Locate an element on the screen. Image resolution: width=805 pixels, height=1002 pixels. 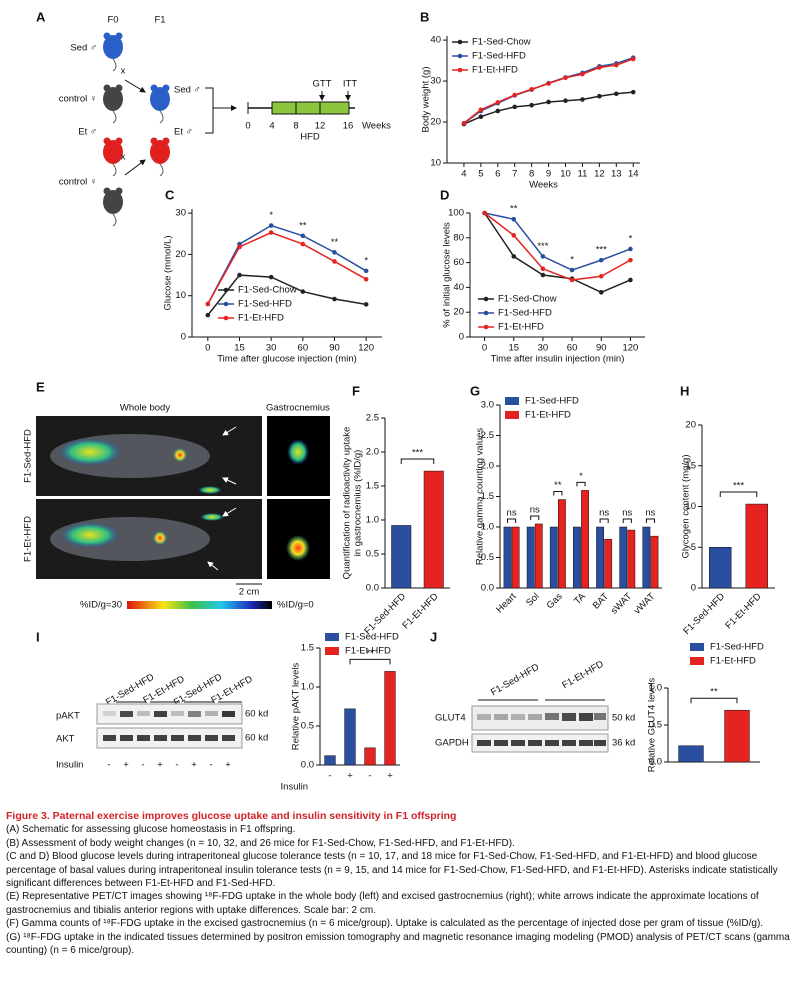
y-tick-label: 10 is located at coordinates (435, 163).